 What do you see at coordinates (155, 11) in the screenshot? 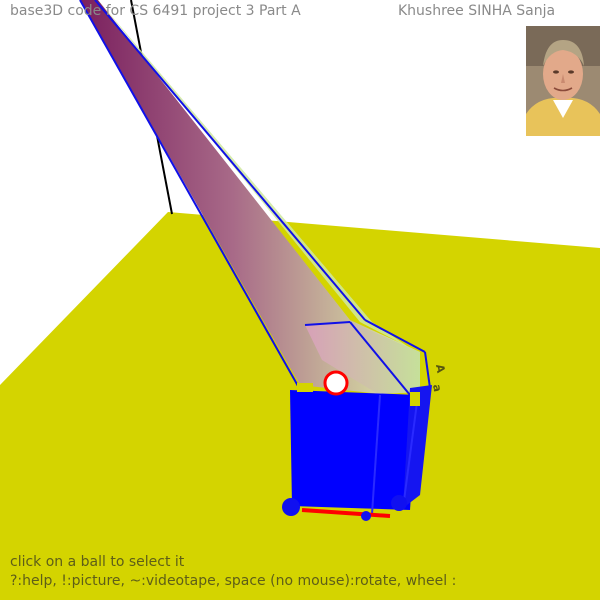
I see `window-title-left: base3D code for CS 6491 project 3 Part A` at bounding box center [155, 11].